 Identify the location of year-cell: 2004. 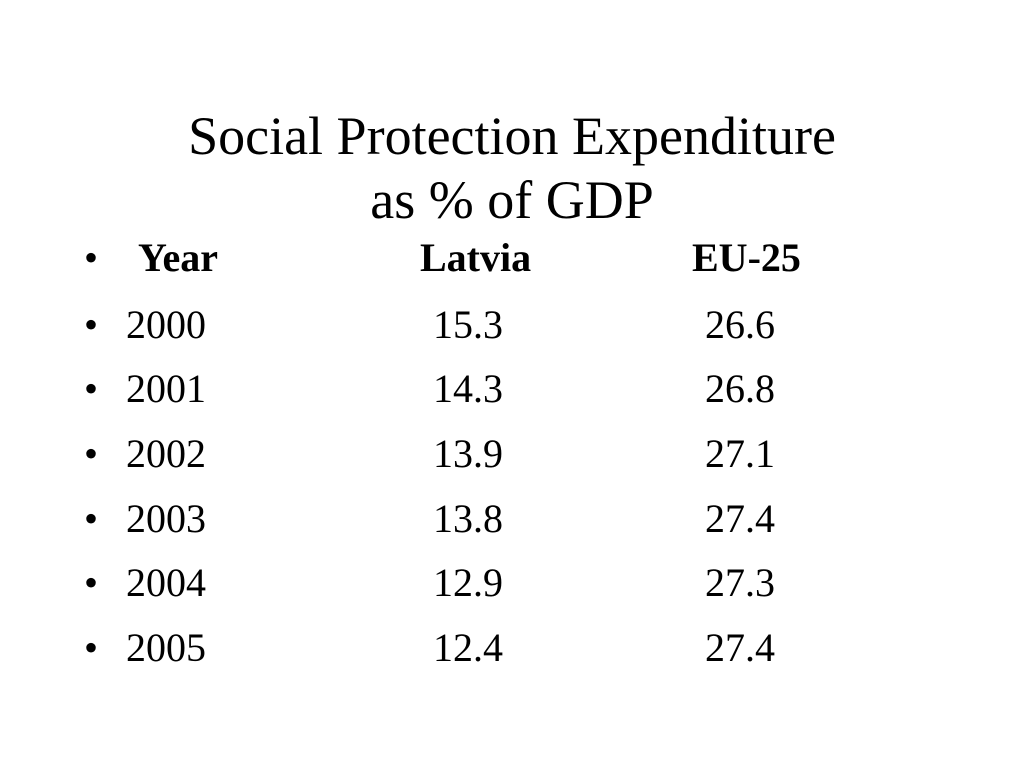
(166, 582).